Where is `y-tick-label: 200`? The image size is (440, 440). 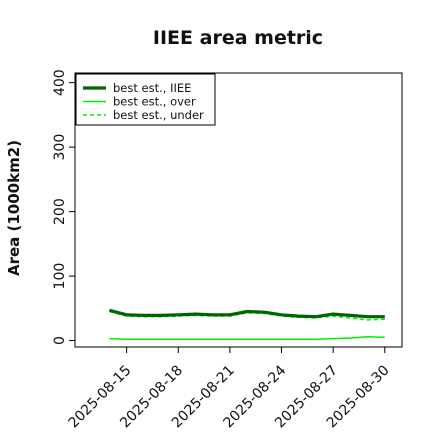 y-tick-label: 200 is located at coordinates (60, 211).